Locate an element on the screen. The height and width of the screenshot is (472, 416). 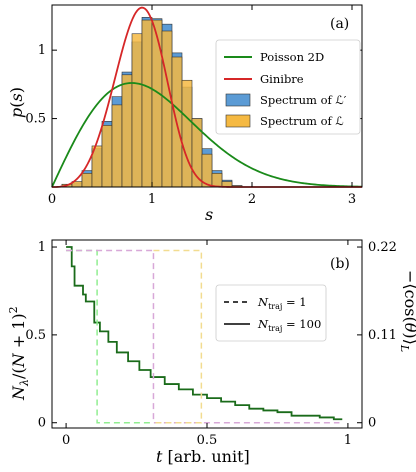
a-xtick-label-0: 0 is located at coordinates (52, 199).